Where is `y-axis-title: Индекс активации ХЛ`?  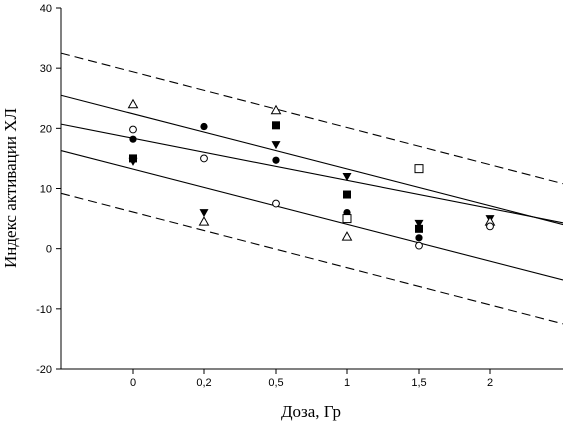
y-axis-title: Индекс активации ХЛ is located at coordinates (10, 188).